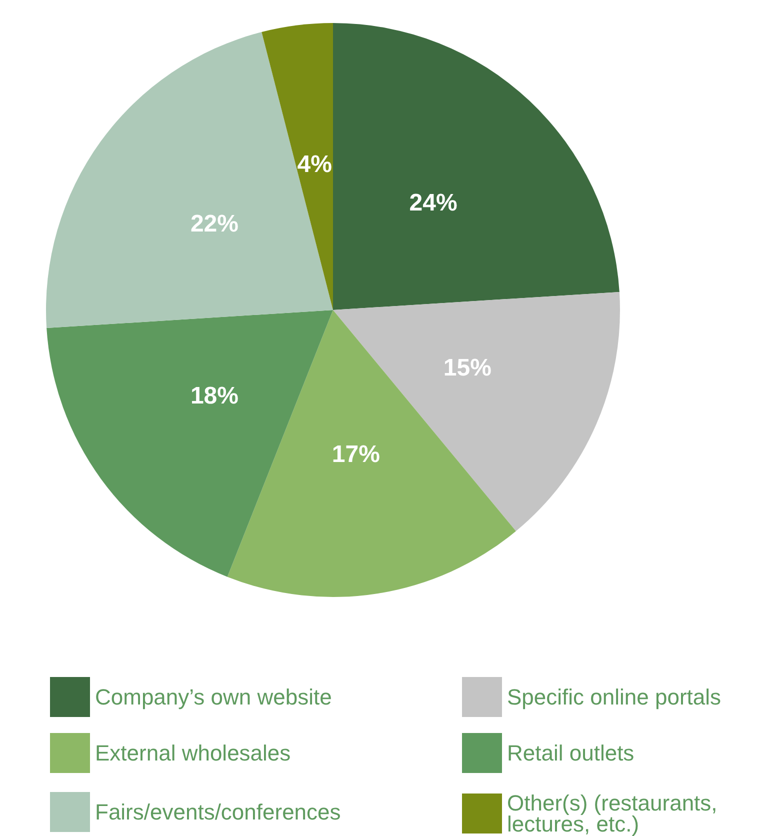 Image resolution: width=779 pixels, height=836 pixels. I want to click on legend-label: Fairs/events/conferences, so click(218, 812).